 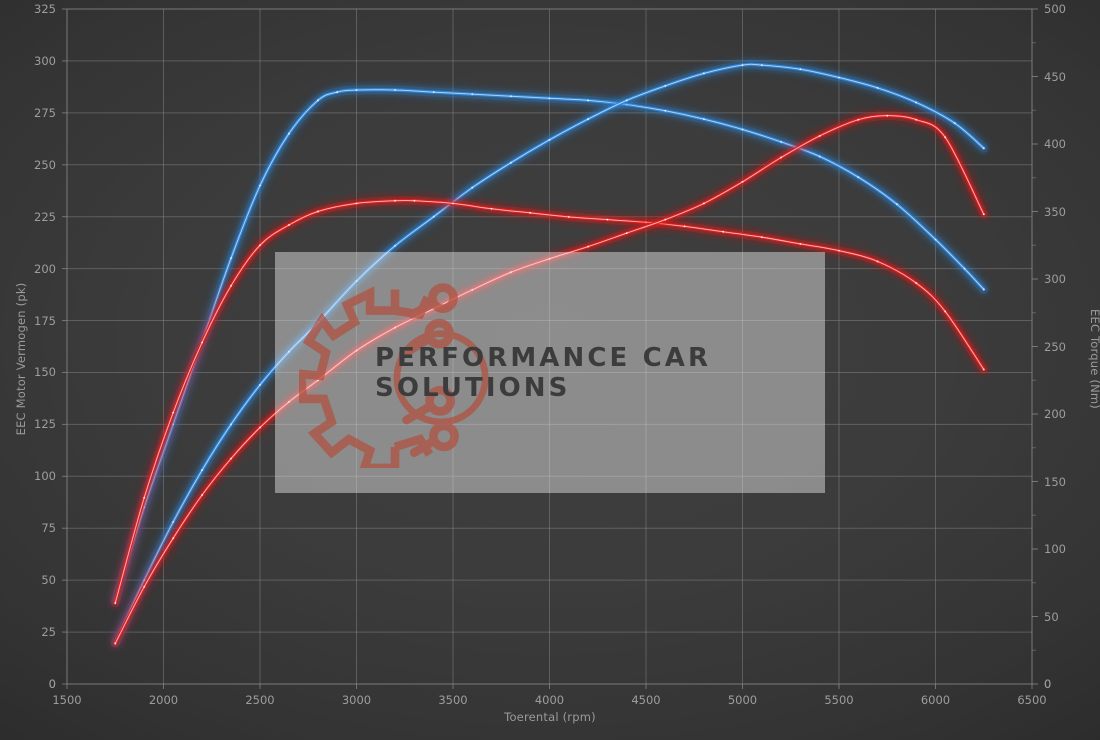 I want to click on y-left-tick-150: 150, so click(x=45, y=372).